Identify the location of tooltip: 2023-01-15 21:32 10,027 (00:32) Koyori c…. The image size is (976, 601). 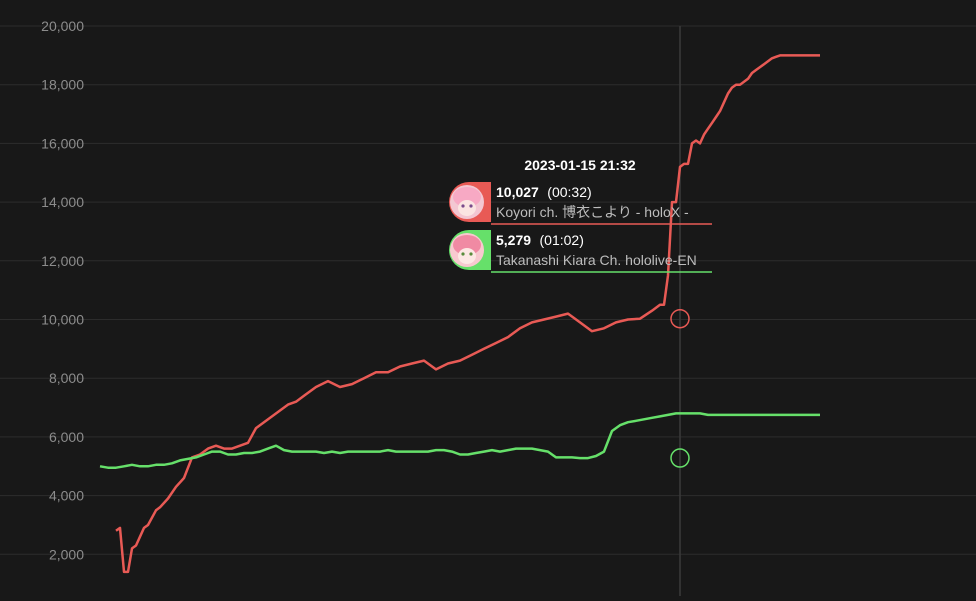
(580, 215).